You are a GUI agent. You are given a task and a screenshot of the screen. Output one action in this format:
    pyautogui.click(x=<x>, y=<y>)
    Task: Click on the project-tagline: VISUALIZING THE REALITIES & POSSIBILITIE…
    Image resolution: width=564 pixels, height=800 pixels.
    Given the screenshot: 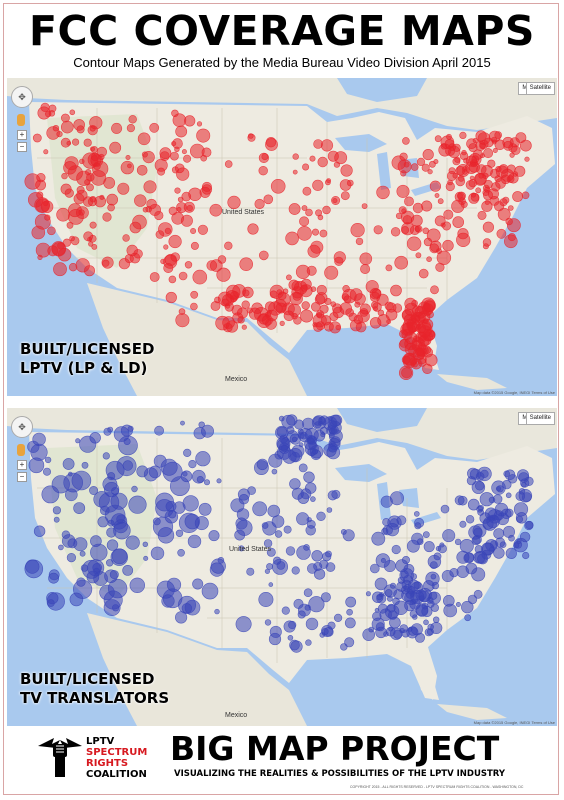 What is the action you would take?
    pyautogui.click(x=340, y=774)
    